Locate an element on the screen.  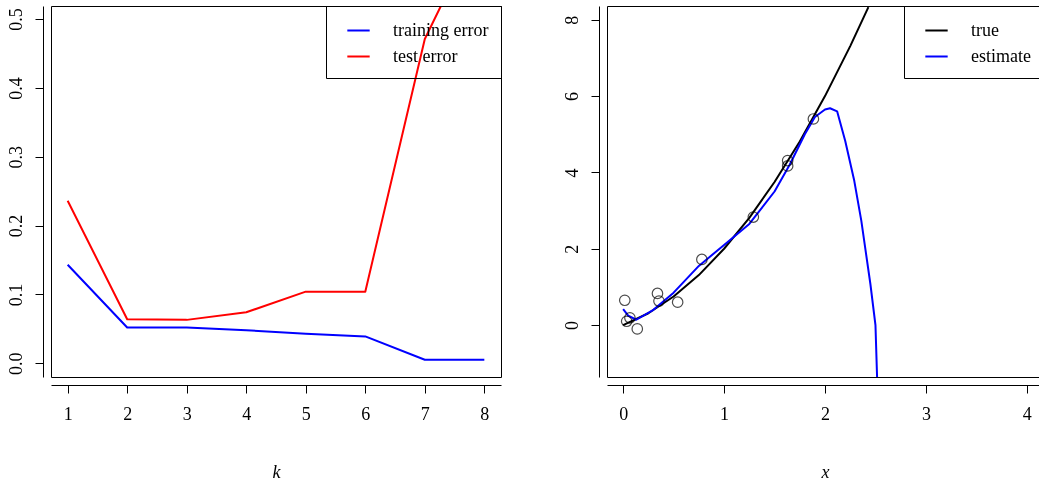
x-tick-label: 8 is located at coordinates (485, 413).